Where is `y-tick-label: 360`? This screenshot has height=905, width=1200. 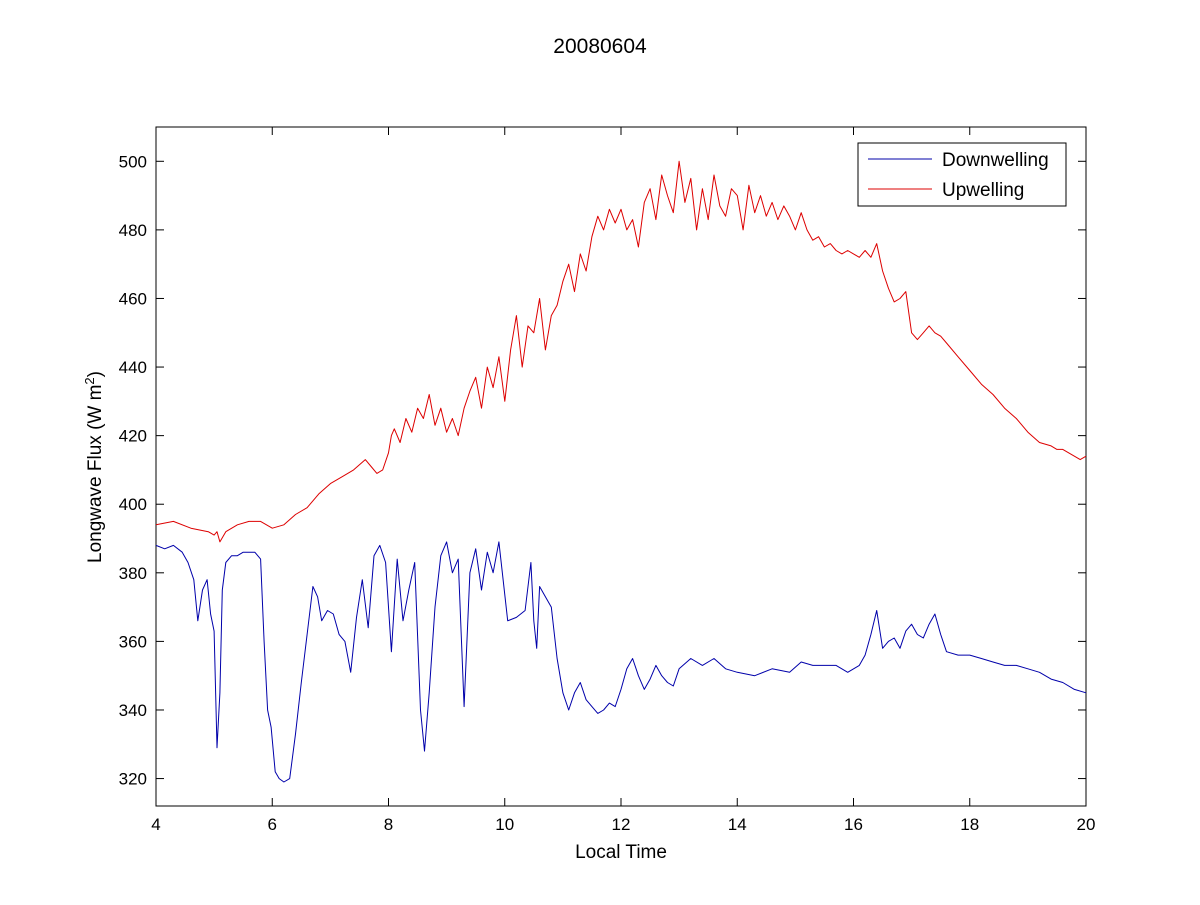 y-tick-label: 360 is located at coordinates (133, 641).